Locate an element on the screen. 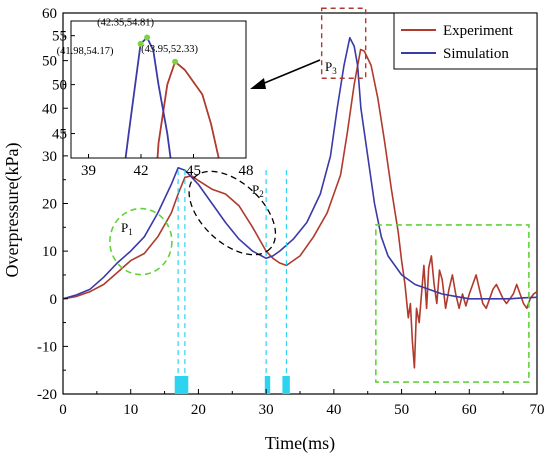 The width and height of the screenshot is (550, 459). legend-experiment-label: Experiment is located at coordinates (478, 31).